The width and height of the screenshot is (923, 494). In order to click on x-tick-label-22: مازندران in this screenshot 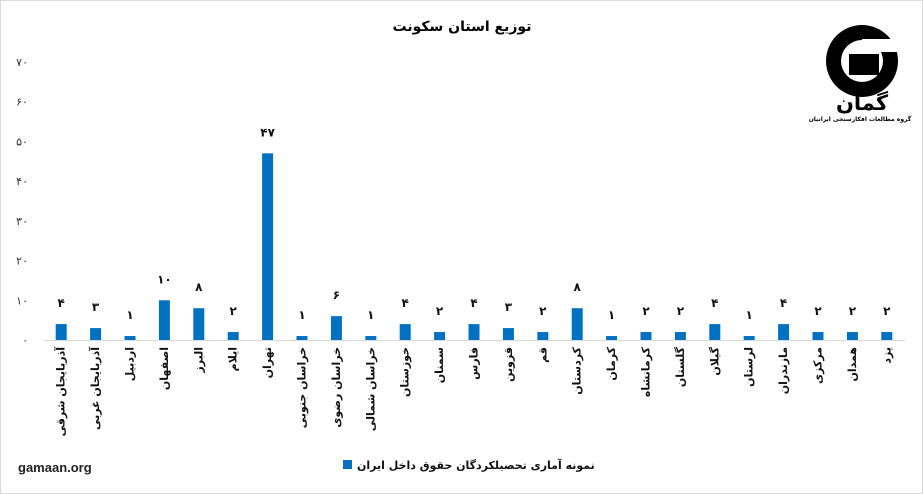, I will do `click(783, 370)`.